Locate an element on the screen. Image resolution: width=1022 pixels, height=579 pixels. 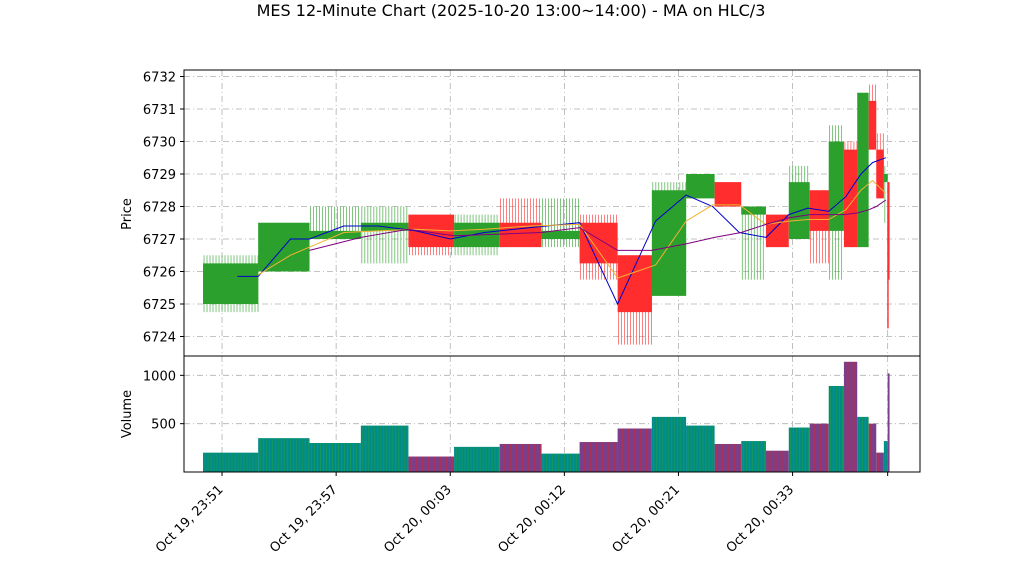
volume-panel-frame is located at coordinates (552, 414).